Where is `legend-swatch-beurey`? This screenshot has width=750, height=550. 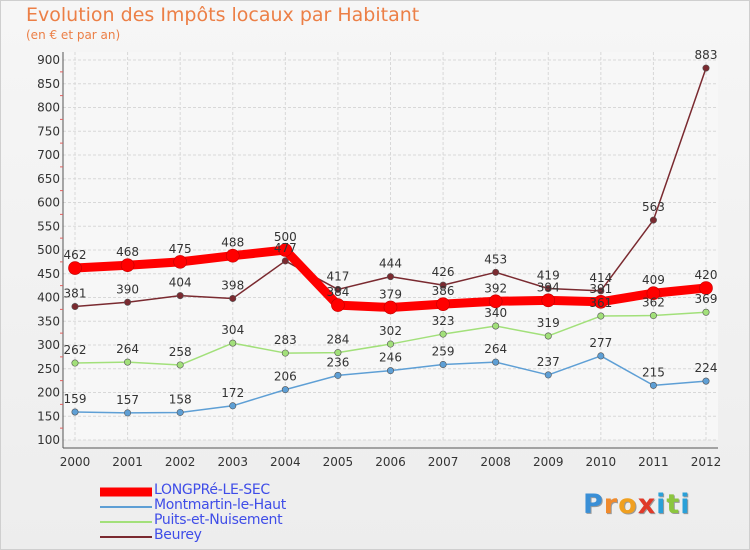
legend-swatch-beurey is located at coordinates (126, 536).